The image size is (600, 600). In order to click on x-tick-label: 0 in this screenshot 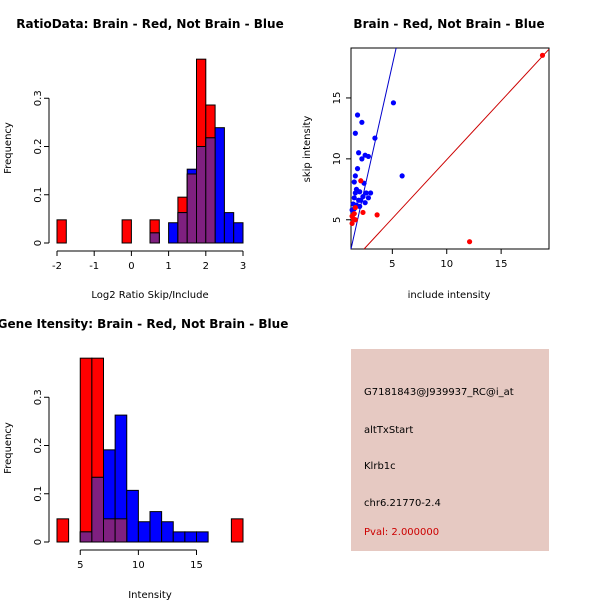, I will do `click(131, 266)`.